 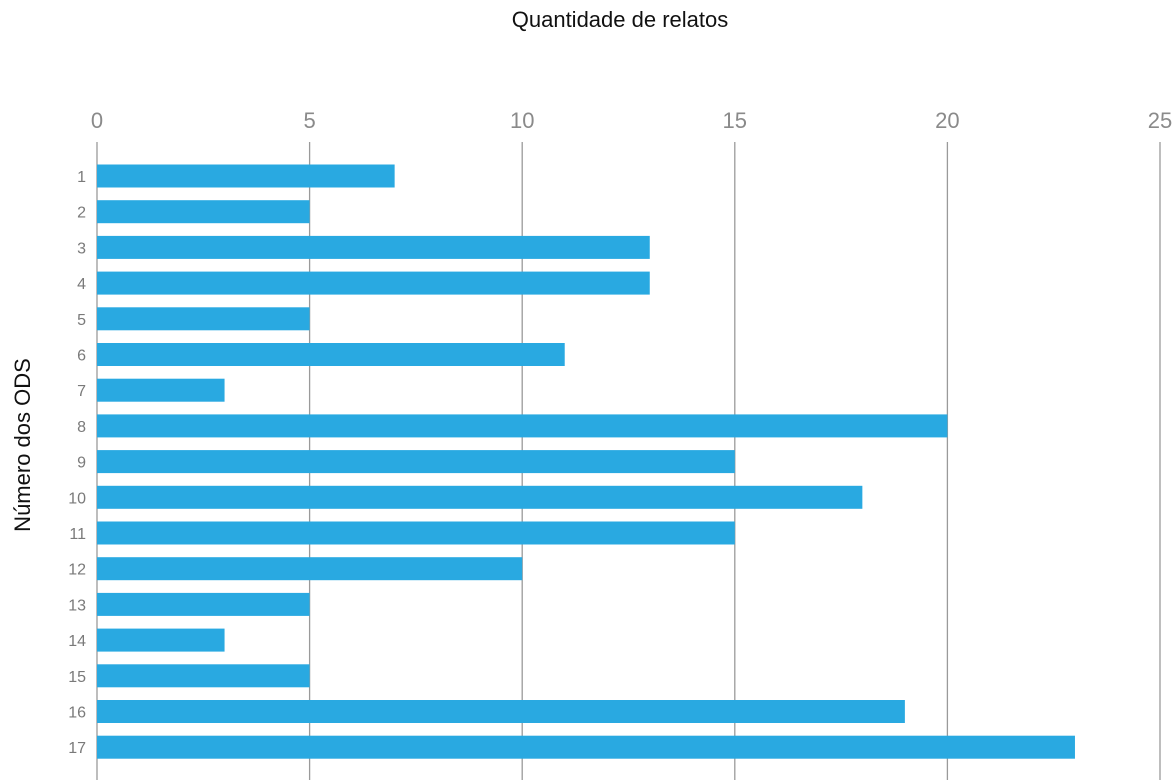 I want to click on y-tick-label: 13, so click(x=77, y=605).